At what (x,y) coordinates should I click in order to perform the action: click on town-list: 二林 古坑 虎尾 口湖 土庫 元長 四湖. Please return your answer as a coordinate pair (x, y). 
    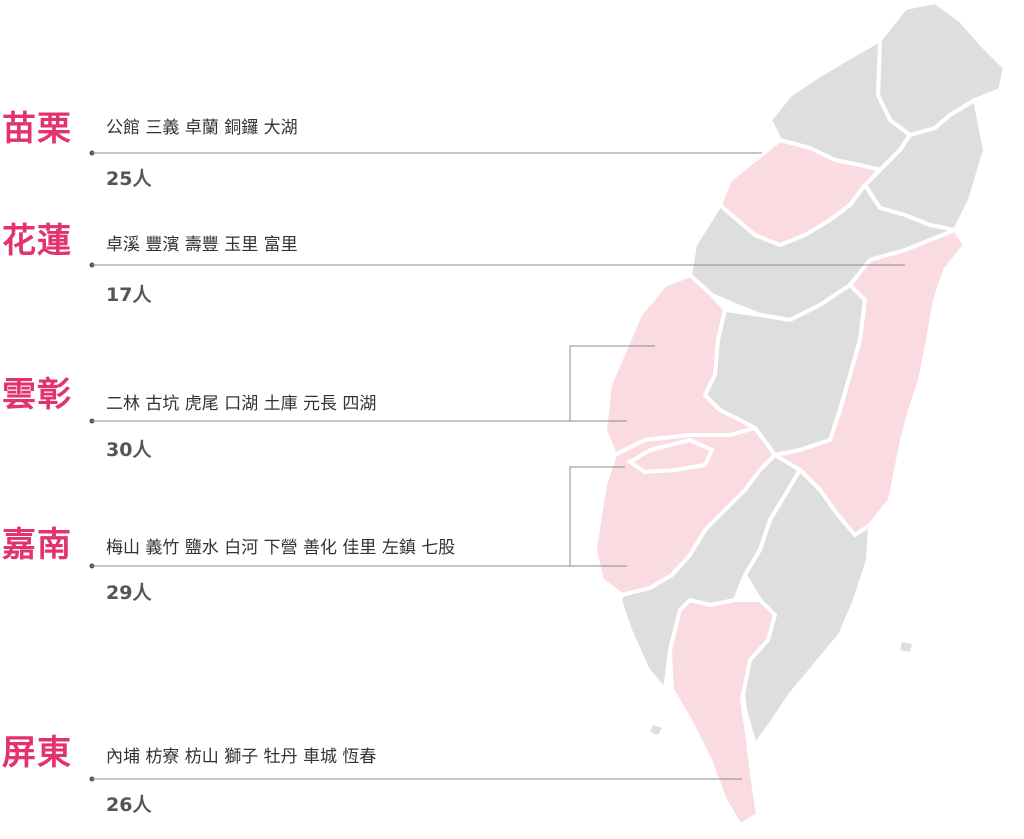
    Looking at the image, I should click on (241, 404).